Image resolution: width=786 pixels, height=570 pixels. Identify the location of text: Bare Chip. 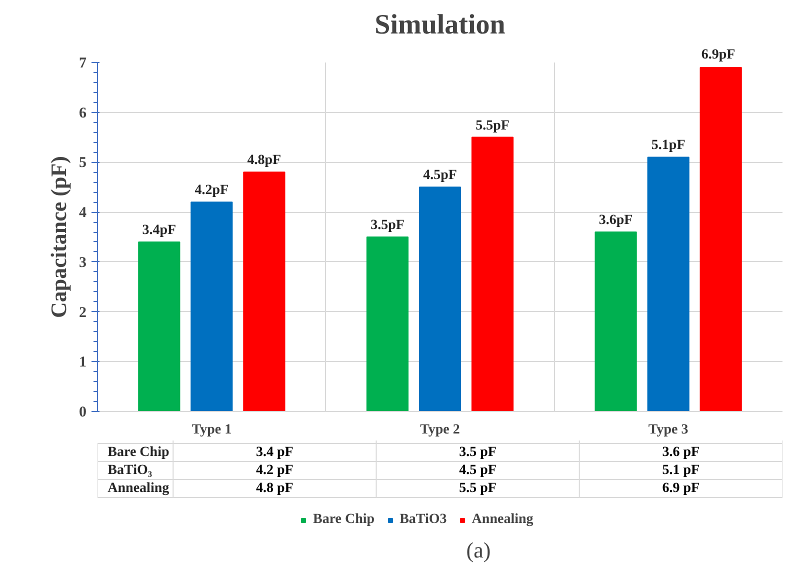
(139, 452).